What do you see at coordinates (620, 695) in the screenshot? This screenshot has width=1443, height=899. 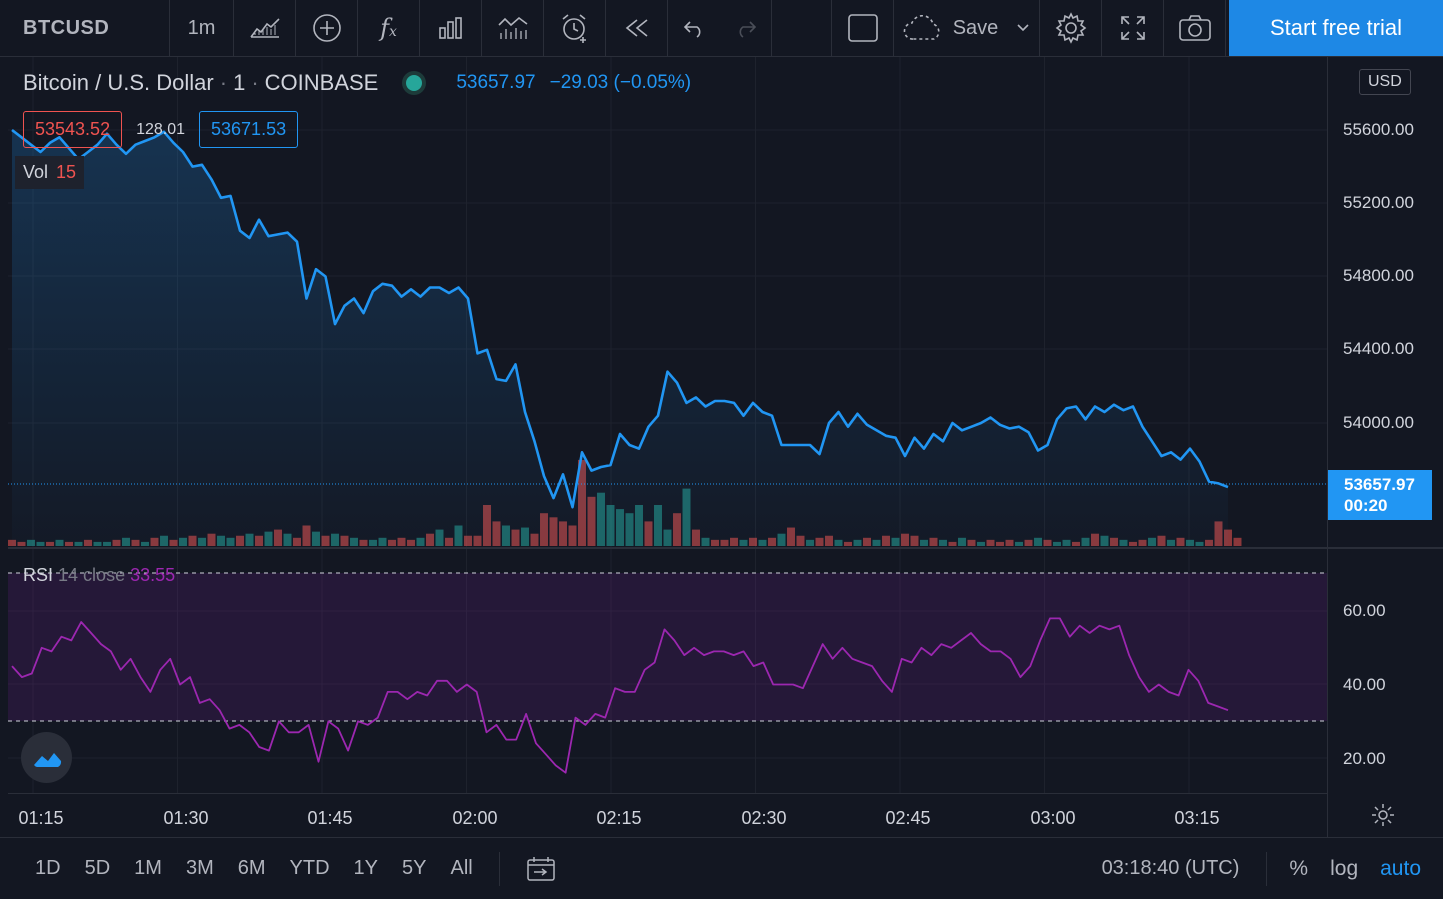 I see `rsi-line` at bounding box center [620, 695].